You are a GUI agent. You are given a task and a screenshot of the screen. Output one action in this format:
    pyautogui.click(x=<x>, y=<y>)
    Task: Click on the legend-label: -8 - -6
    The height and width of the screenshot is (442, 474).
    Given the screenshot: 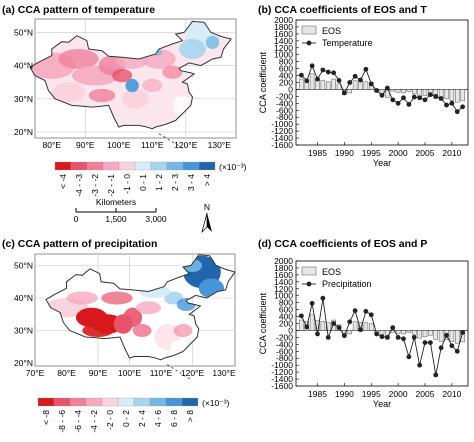 What is the action you would take?
    pyautogui.click(x=62, y=421)
    